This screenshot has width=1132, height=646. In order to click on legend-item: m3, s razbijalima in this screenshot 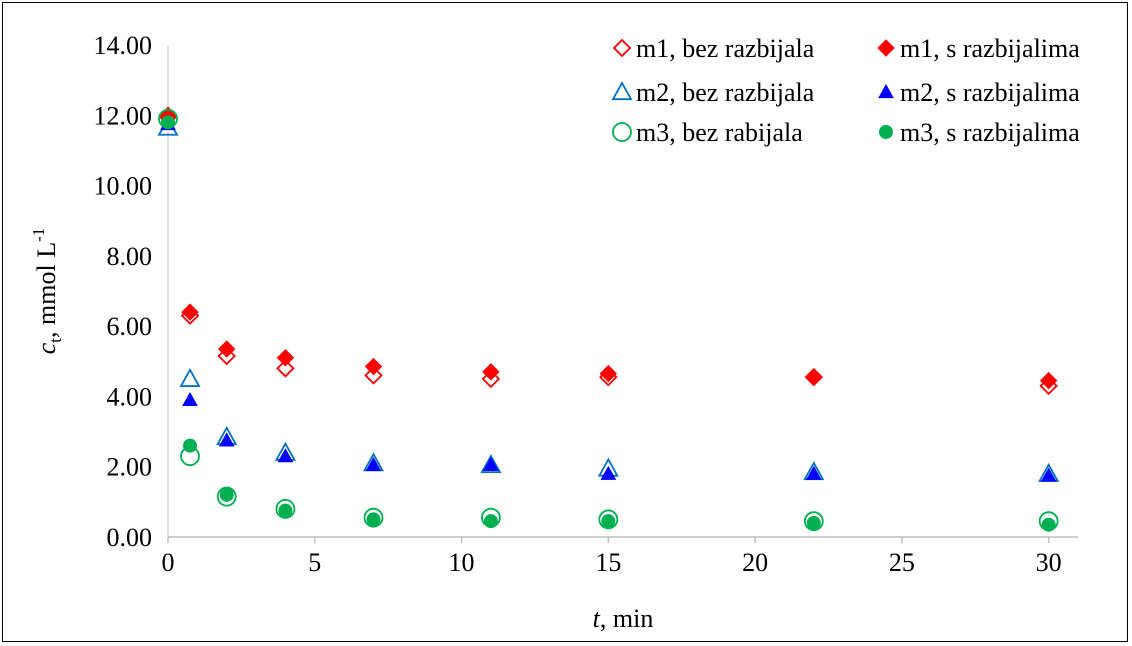, I will do `click(979, 132)`.